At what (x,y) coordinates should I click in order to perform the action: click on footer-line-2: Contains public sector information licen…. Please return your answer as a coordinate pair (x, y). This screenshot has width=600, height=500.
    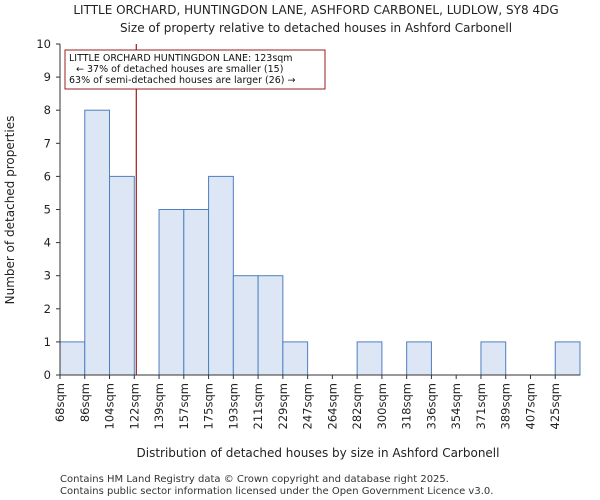
    Looking at the image, I should click on (276, 491).